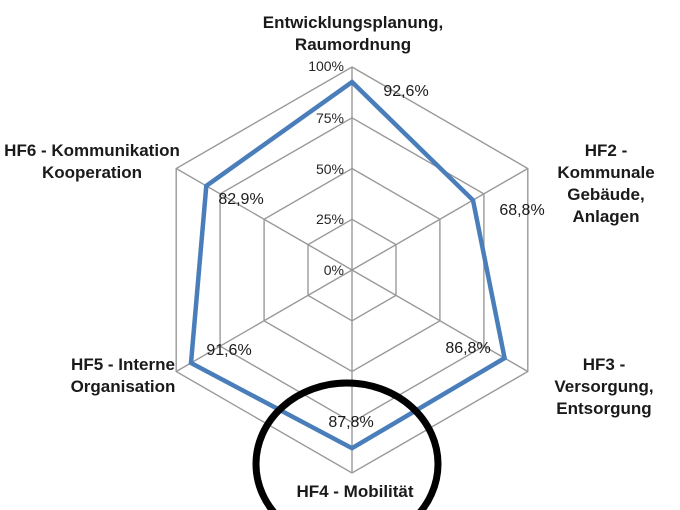 This screenshot has width=680, height=510. Describe the element at coordinates (347, 444) in the screenshot. I see `highlight-circle-annotation` at that location.